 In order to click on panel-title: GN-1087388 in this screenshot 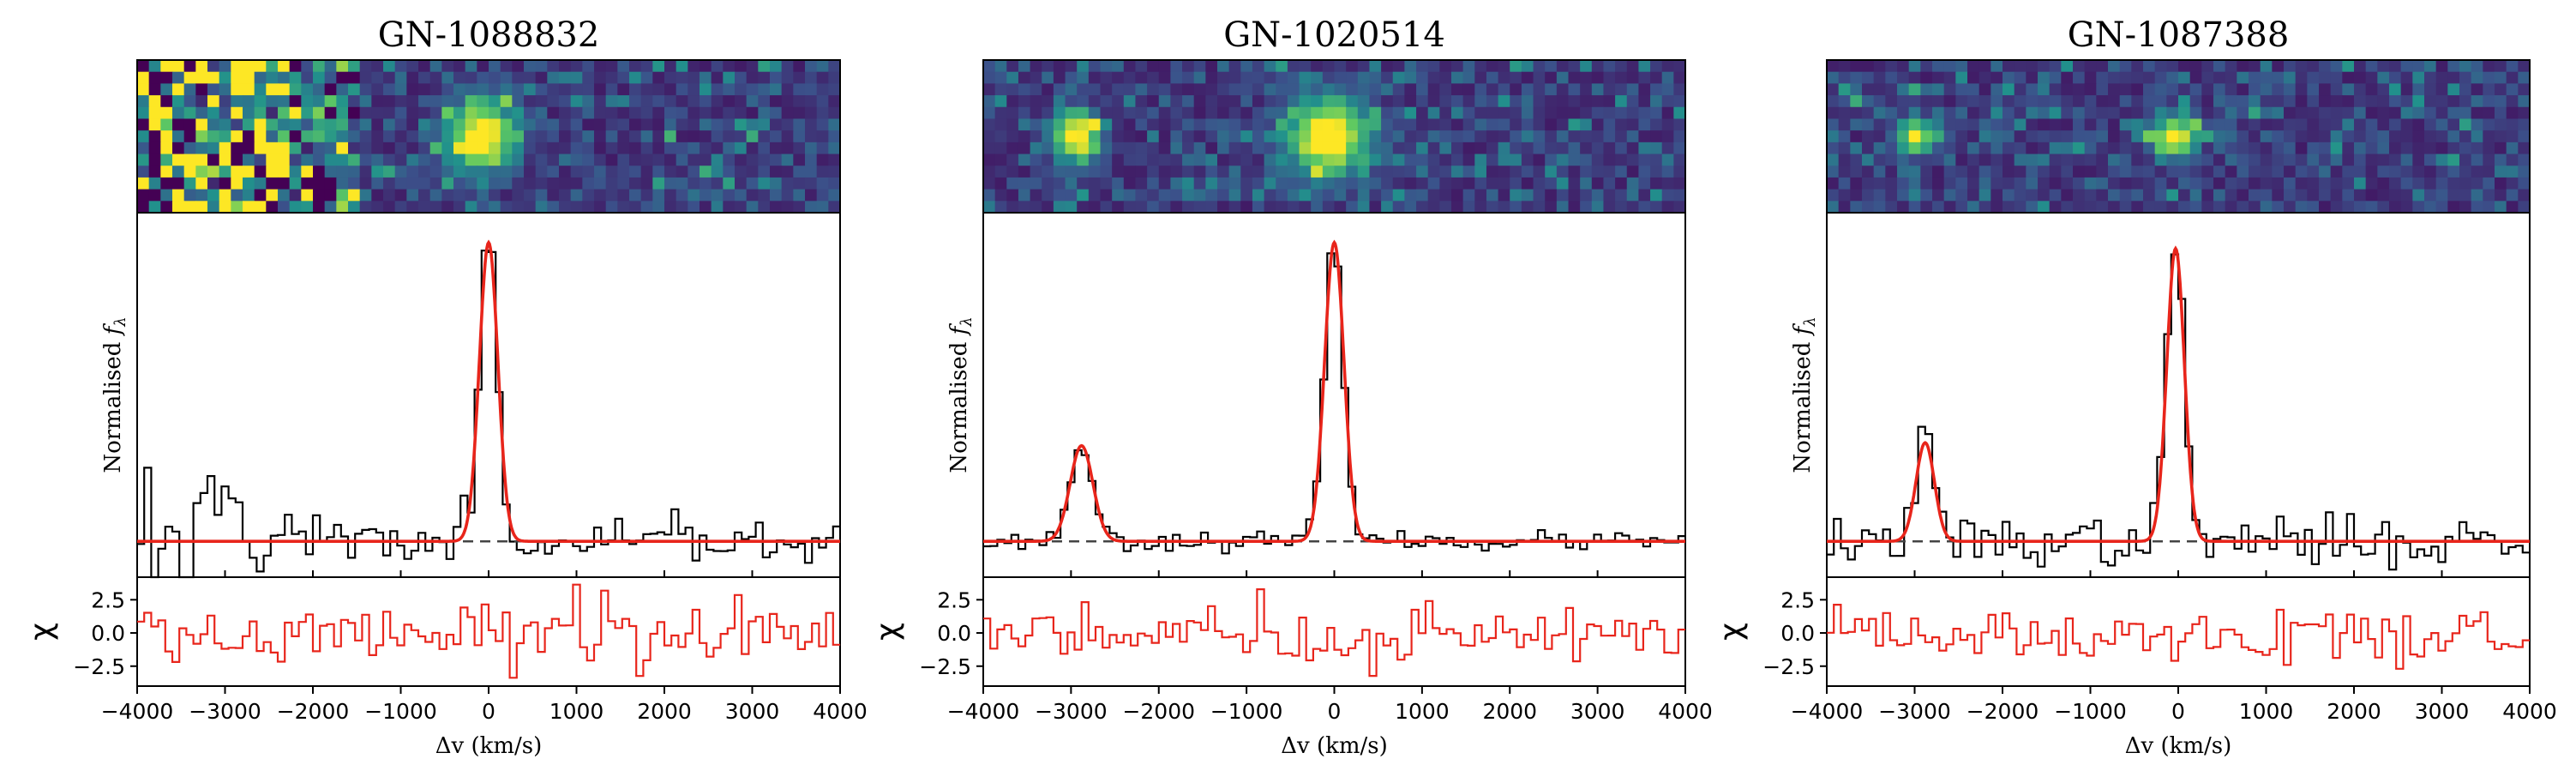, I will do `click(2179, 35)`.